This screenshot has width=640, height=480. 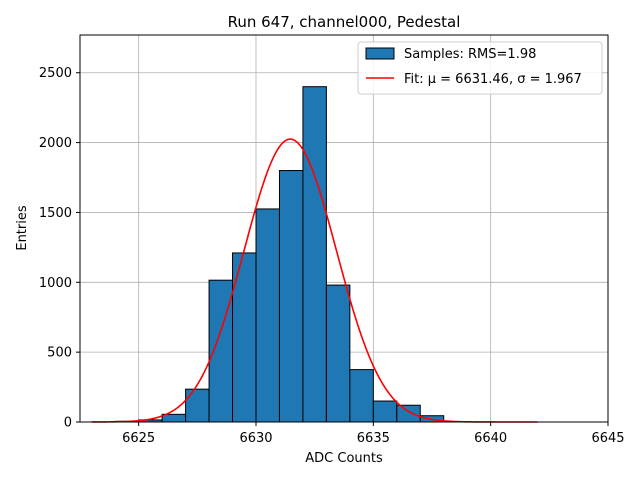 What do you see at coordinates (490, 438) in the screenshot?
I see `x-tick-label: 6640` at bounding box center [490, 438].